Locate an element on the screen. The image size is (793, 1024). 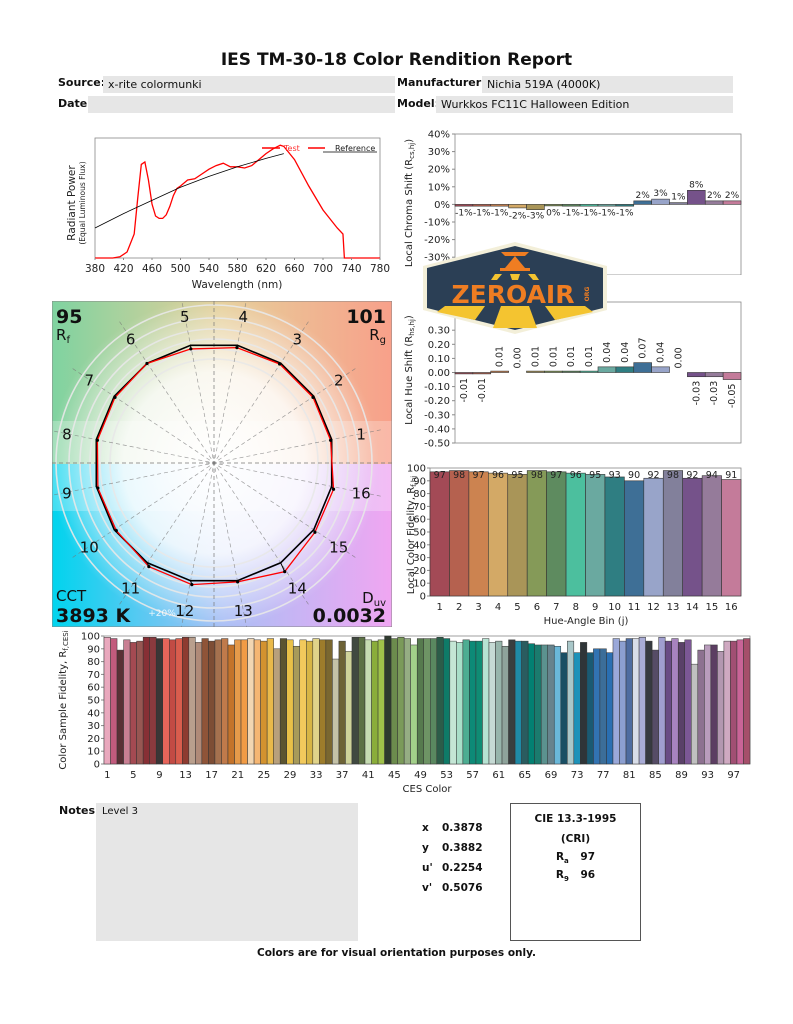
source-field: x-rite colormunki is located at coordinates (249, 84).